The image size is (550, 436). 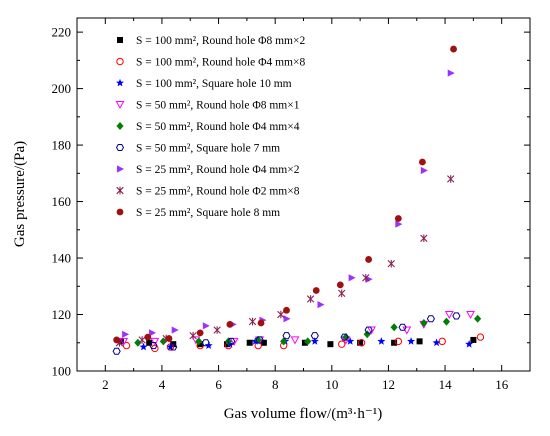 What do you see at coordinates (218, 106) in the screenshot?
I see `legend-label: S = 50 mm², Round hole Φ8 mm×1` at bounding box center [218, 106].